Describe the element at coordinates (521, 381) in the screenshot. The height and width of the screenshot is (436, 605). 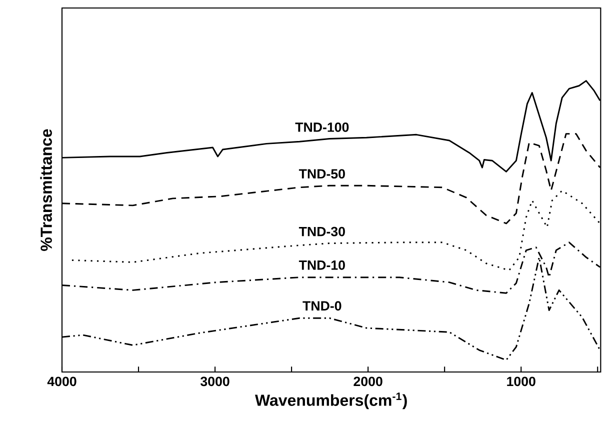
I see `x-tick-label: 1000` at that location.